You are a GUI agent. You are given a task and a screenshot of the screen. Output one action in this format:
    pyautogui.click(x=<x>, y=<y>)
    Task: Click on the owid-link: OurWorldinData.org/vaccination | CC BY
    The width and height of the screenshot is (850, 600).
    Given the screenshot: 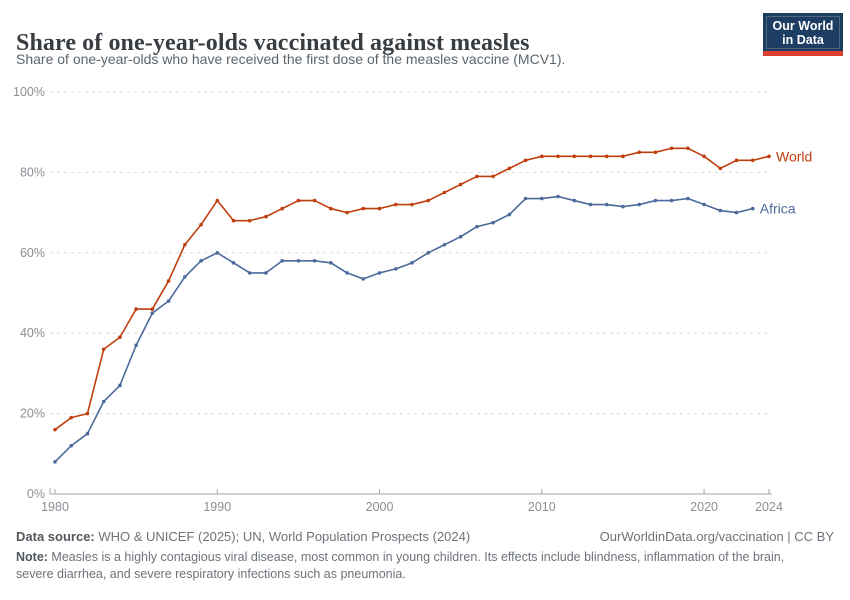 What is the action you would take?
    pyautogui.click(x=716, y=536)
    